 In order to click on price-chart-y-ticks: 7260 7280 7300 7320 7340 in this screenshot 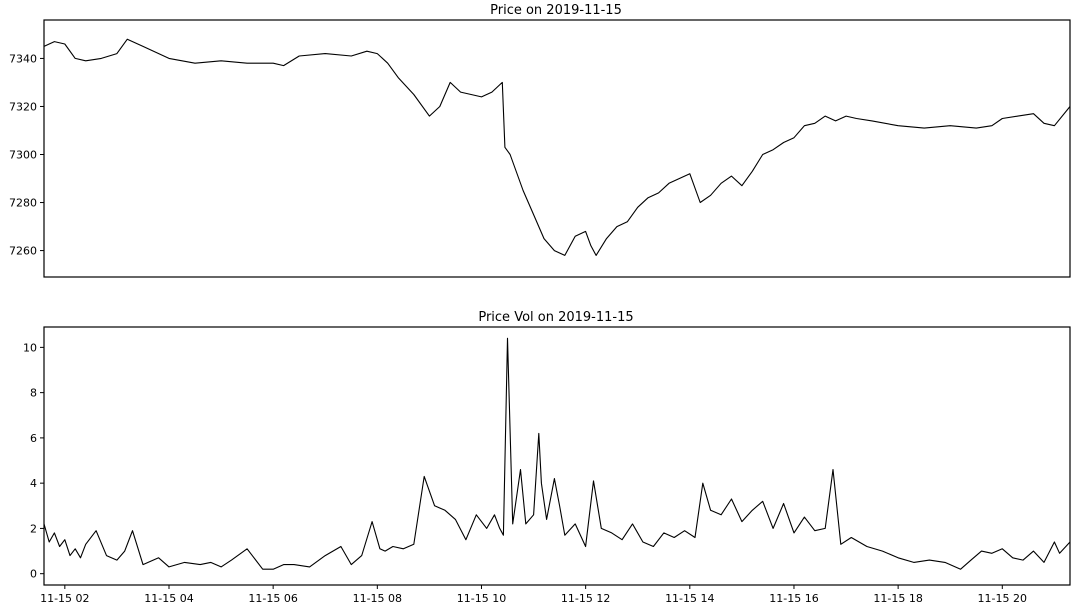, I will do `click(26, 155)`.